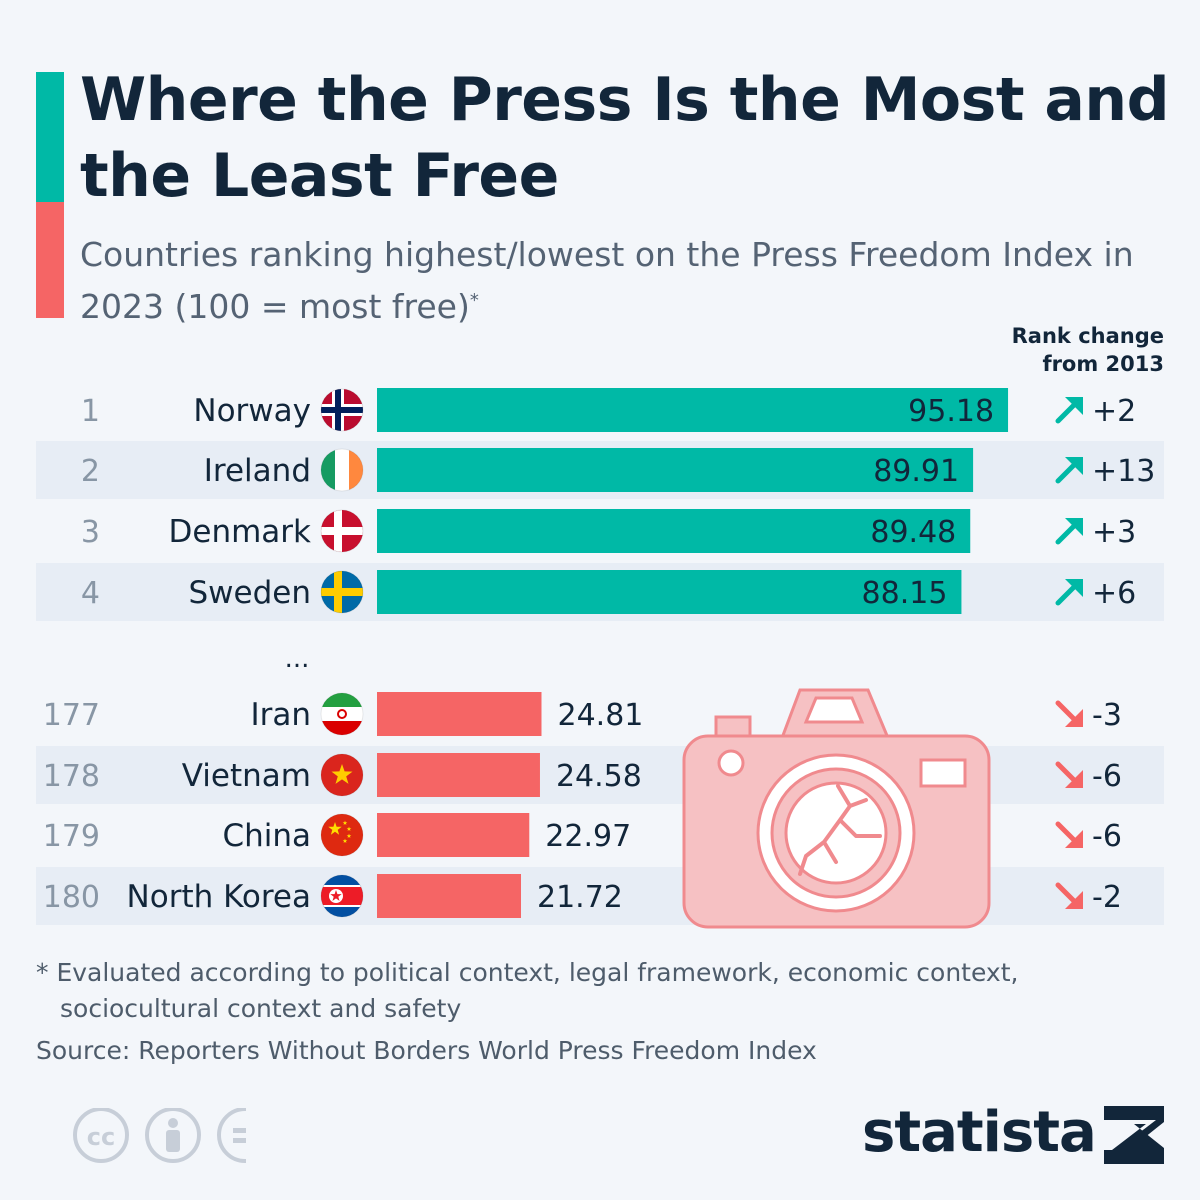 Image resolution: width=1200 pixels, height=1200 pixels. I want to click on flag-field, so click(342, 835).